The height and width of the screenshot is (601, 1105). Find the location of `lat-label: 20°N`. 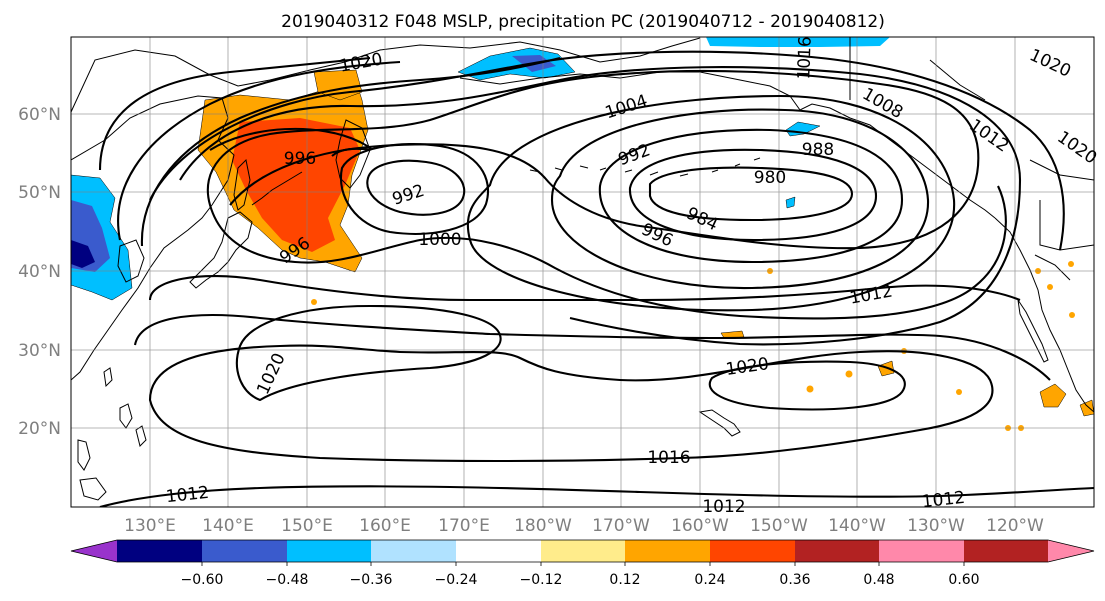

lat-label: 20°N is located at coordinates (39, 429).